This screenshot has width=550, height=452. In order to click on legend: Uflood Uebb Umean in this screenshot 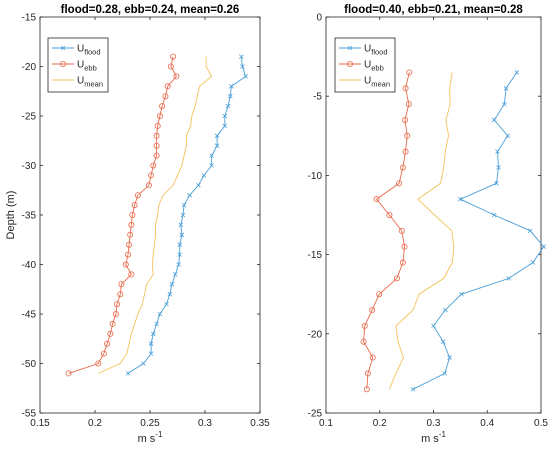, I will do `click(78, 65)`.